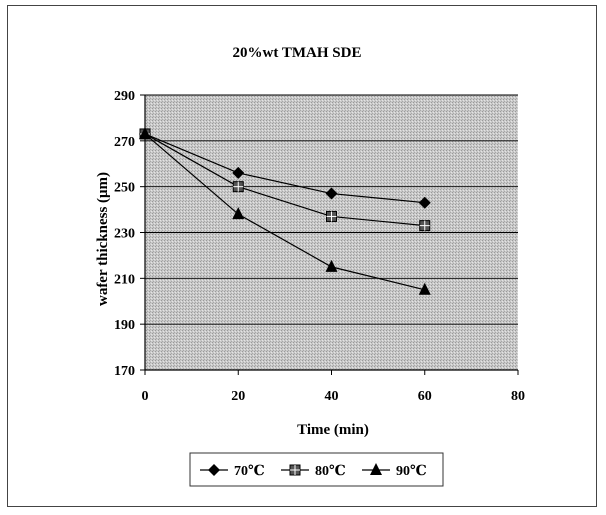 Image resolution: width=606 pixels, height=515 pixels. Describe the element at coordinates (124, 96) in the screenshot. I see `y-tick-label-290: 290` at that location.